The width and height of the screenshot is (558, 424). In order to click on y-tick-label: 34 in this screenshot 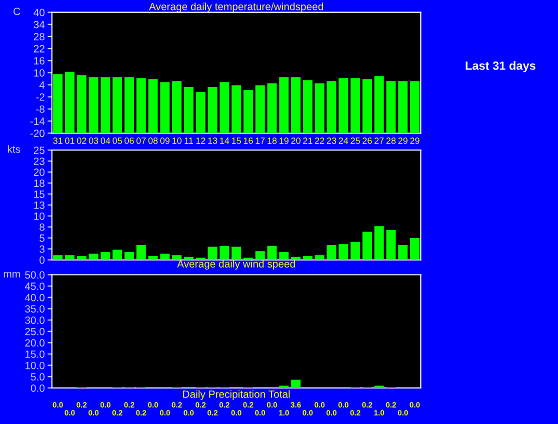, I will do `click(39, 24)`.